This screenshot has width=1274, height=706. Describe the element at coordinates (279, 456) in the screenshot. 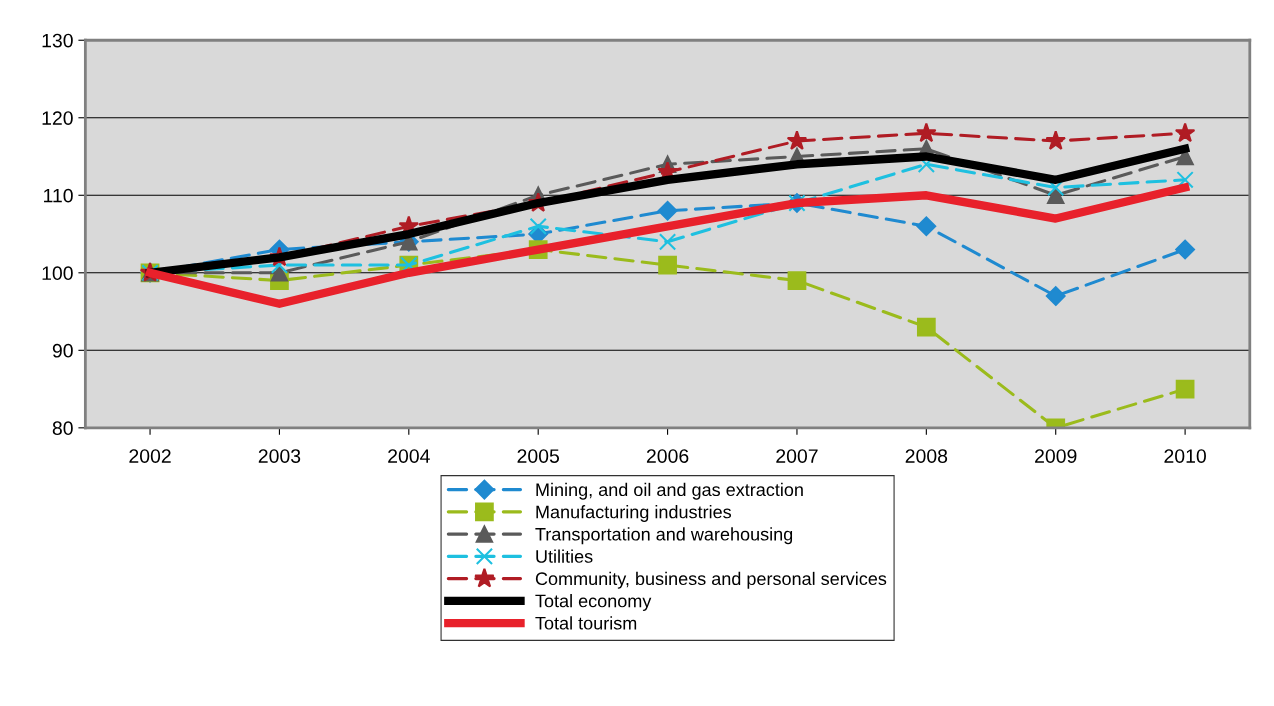

I see `x-tick-label: 2003` at that location.